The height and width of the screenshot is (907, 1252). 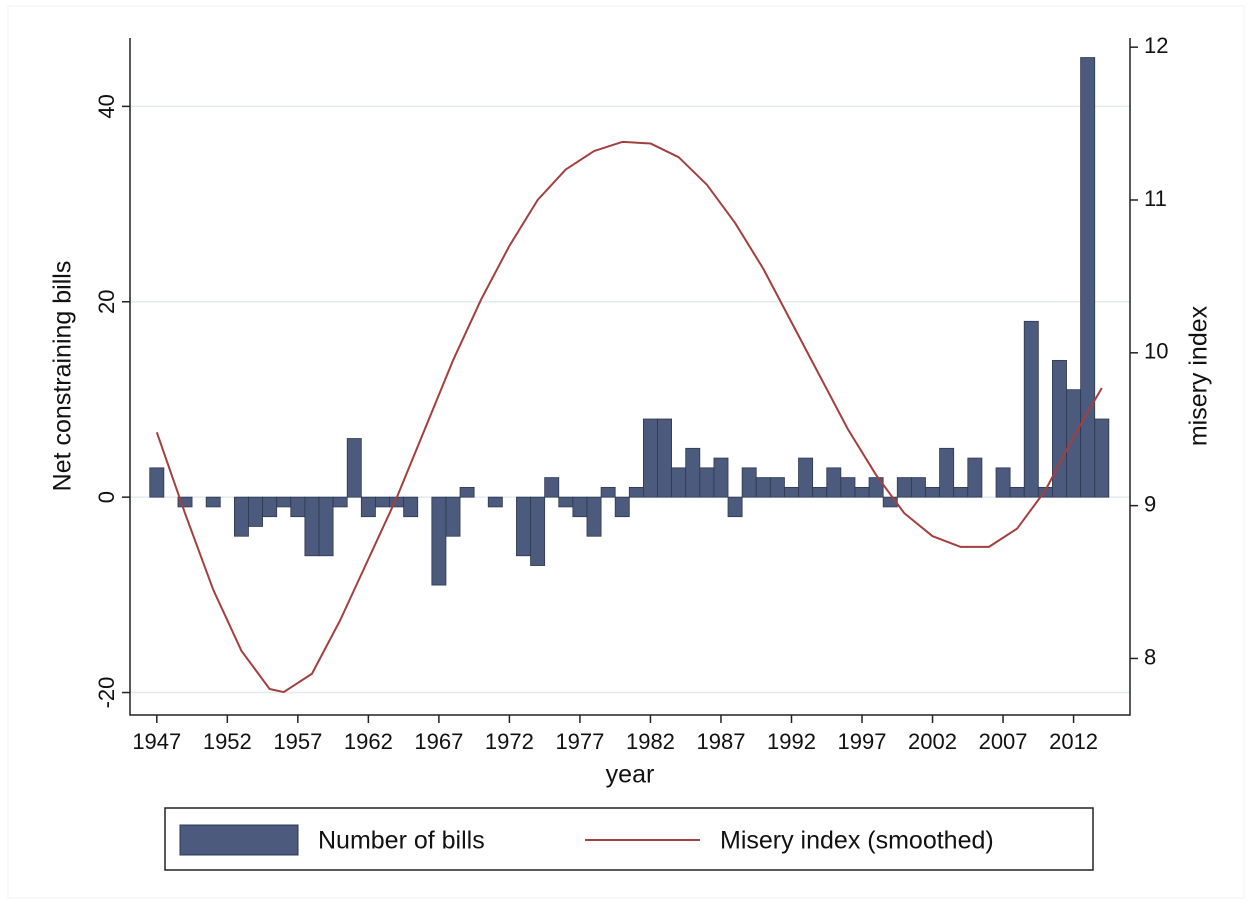 I want to click on y-tick-label: 20, so click(x=106, y=302).